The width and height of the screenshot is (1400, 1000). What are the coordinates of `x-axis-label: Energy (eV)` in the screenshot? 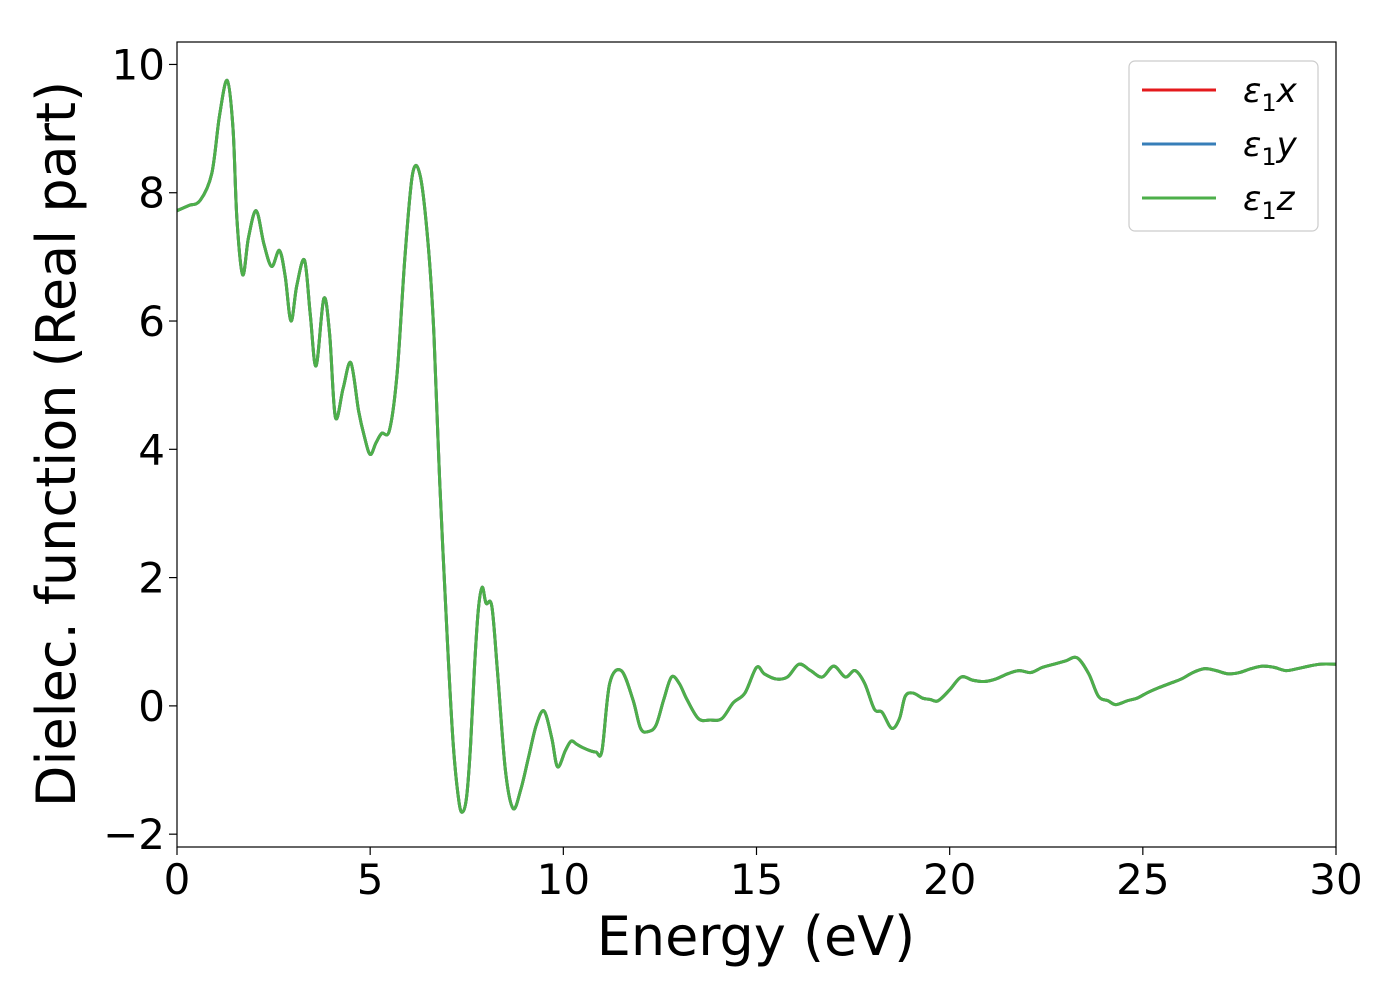 It's located at (756, 936).